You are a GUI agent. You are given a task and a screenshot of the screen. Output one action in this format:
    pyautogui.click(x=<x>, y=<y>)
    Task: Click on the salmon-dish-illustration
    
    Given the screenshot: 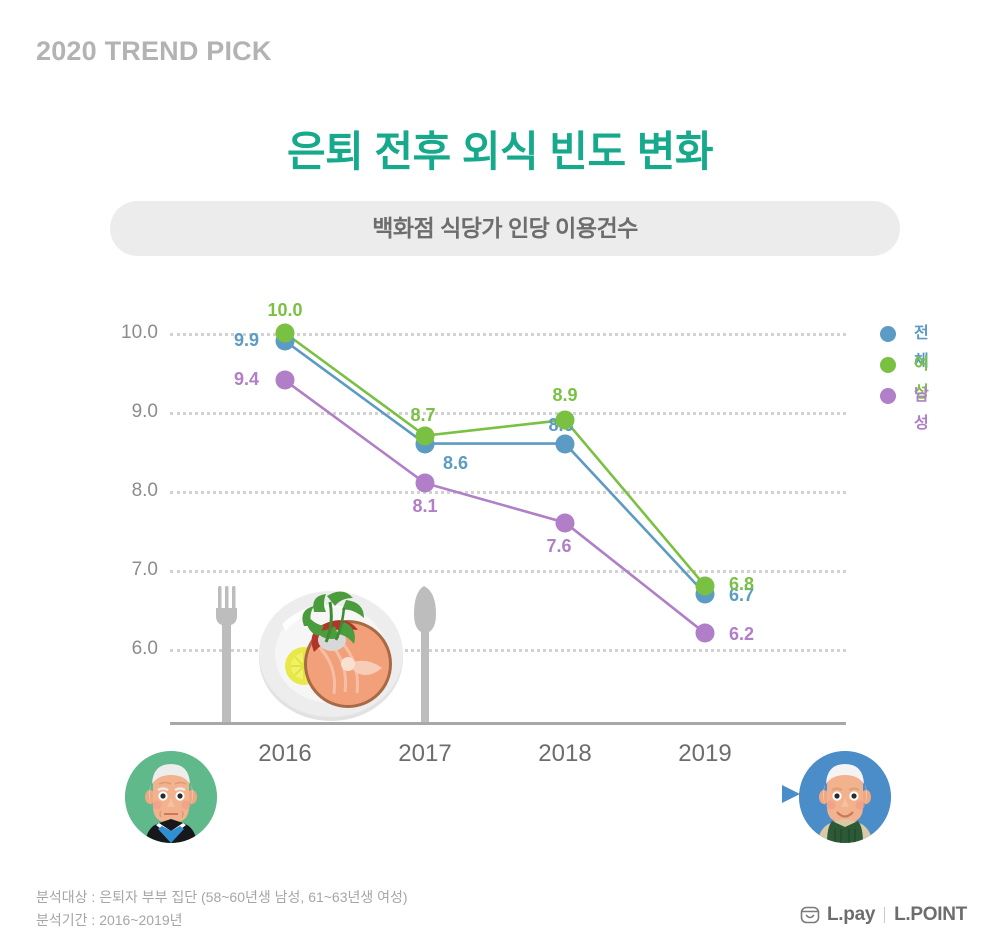 What is the action you would take?
    pyautogui.click(x=331, y=651)
    